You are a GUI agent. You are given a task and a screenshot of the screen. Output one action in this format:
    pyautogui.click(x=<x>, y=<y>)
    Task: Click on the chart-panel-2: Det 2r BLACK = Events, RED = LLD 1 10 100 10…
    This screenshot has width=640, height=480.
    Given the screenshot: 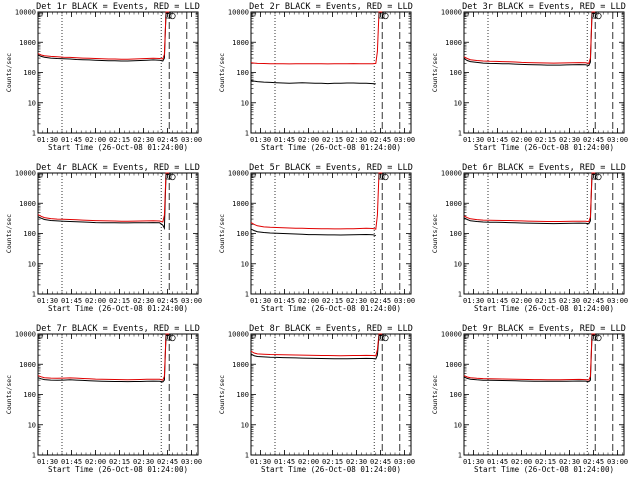 What is the action you would take?
    pyautogui.click(x=316, y=77)
    